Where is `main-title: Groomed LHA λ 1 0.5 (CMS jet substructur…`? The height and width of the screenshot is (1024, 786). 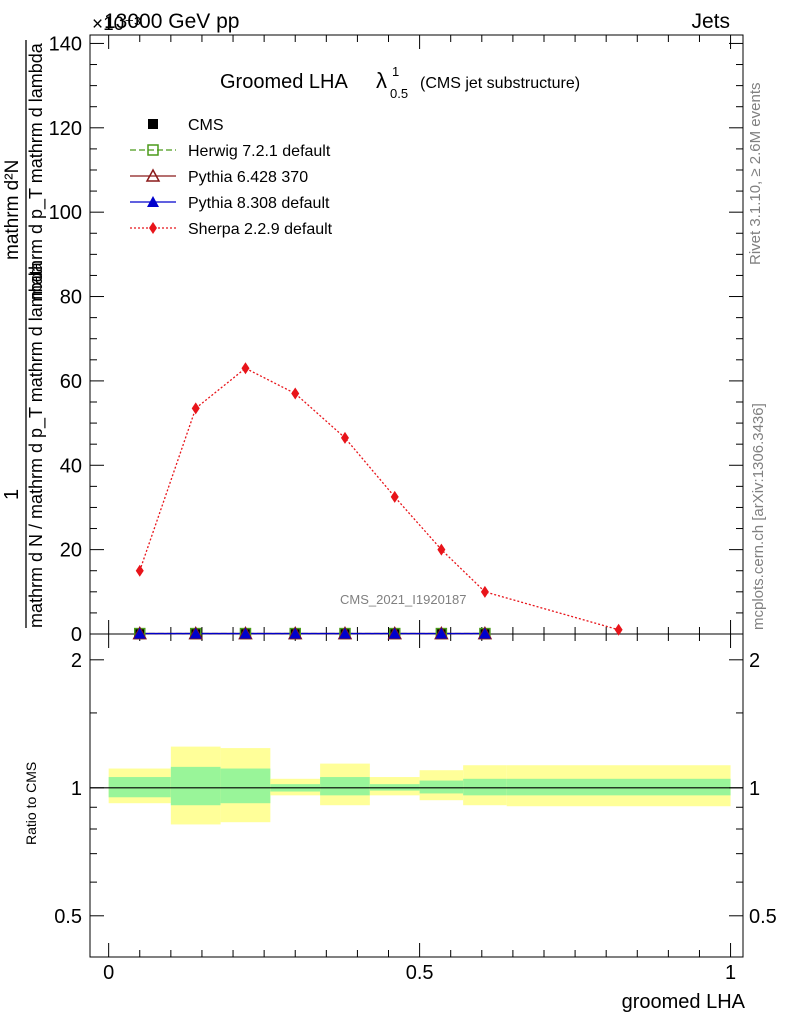
main-title: Groomed LHA λ 1 0.5 (CMS jet substructur… is located at coordinates (400, 82).